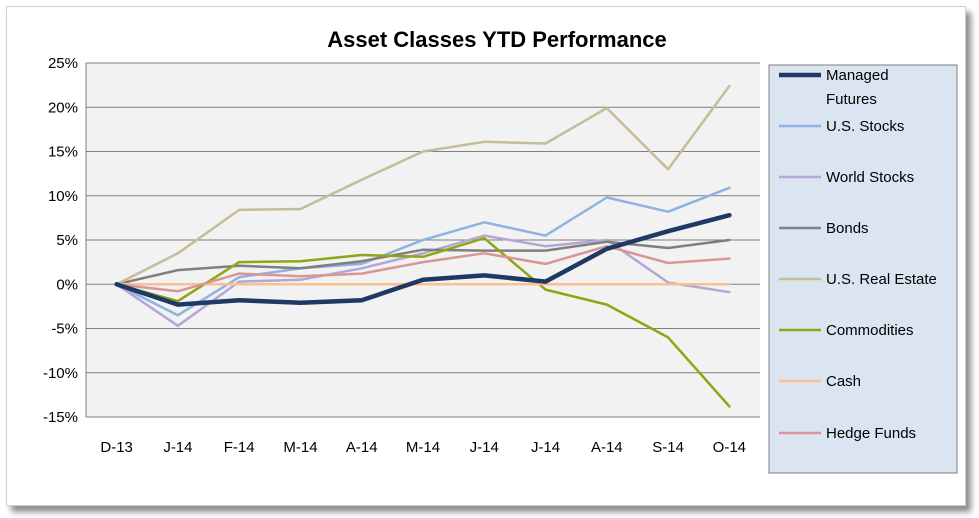 The width and height of the screenshot is (979, 518). I want to click on legend-label-u-s-stocks: U.S. Stocks, so click(865, 126).